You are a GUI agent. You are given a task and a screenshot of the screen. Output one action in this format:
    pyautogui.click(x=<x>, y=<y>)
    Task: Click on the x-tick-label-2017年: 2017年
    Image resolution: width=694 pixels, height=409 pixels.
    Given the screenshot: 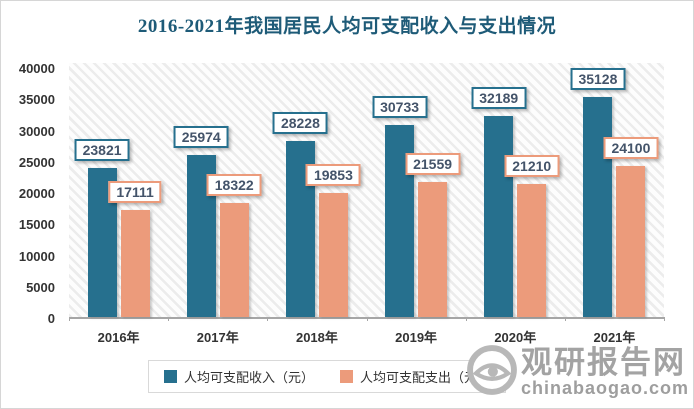 What is the action you would take?
    pyautogui.click(x=217, y=337)
    